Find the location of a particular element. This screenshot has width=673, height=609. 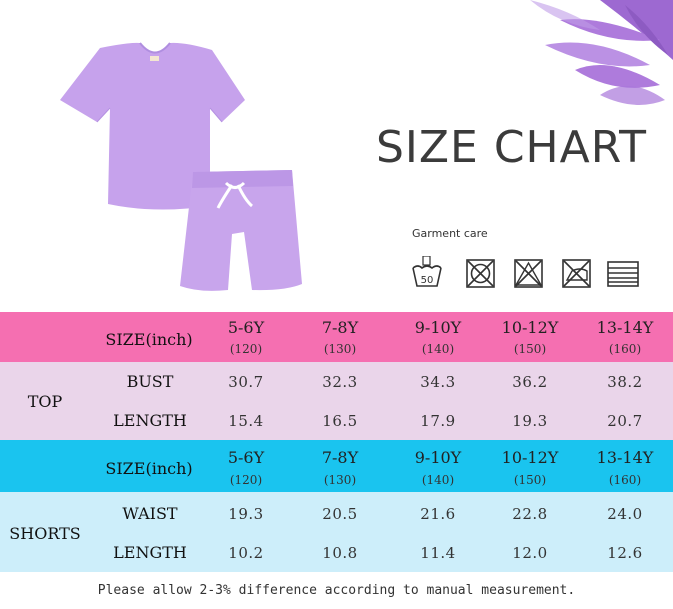

top-header-band is located at coordinates (336, 337).